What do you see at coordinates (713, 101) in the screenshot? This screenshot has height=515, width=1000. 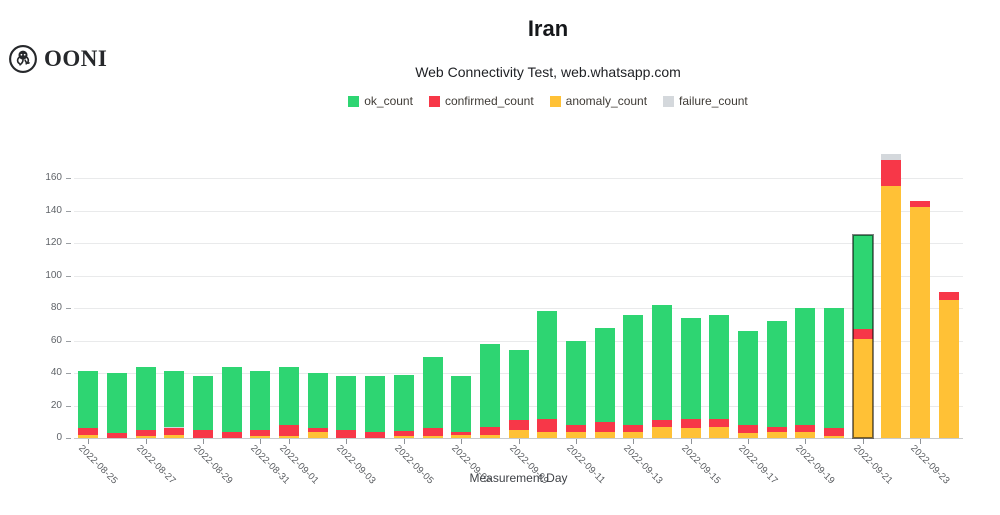 I see `legend-label: failure_count` at bounding box center [713, 101].